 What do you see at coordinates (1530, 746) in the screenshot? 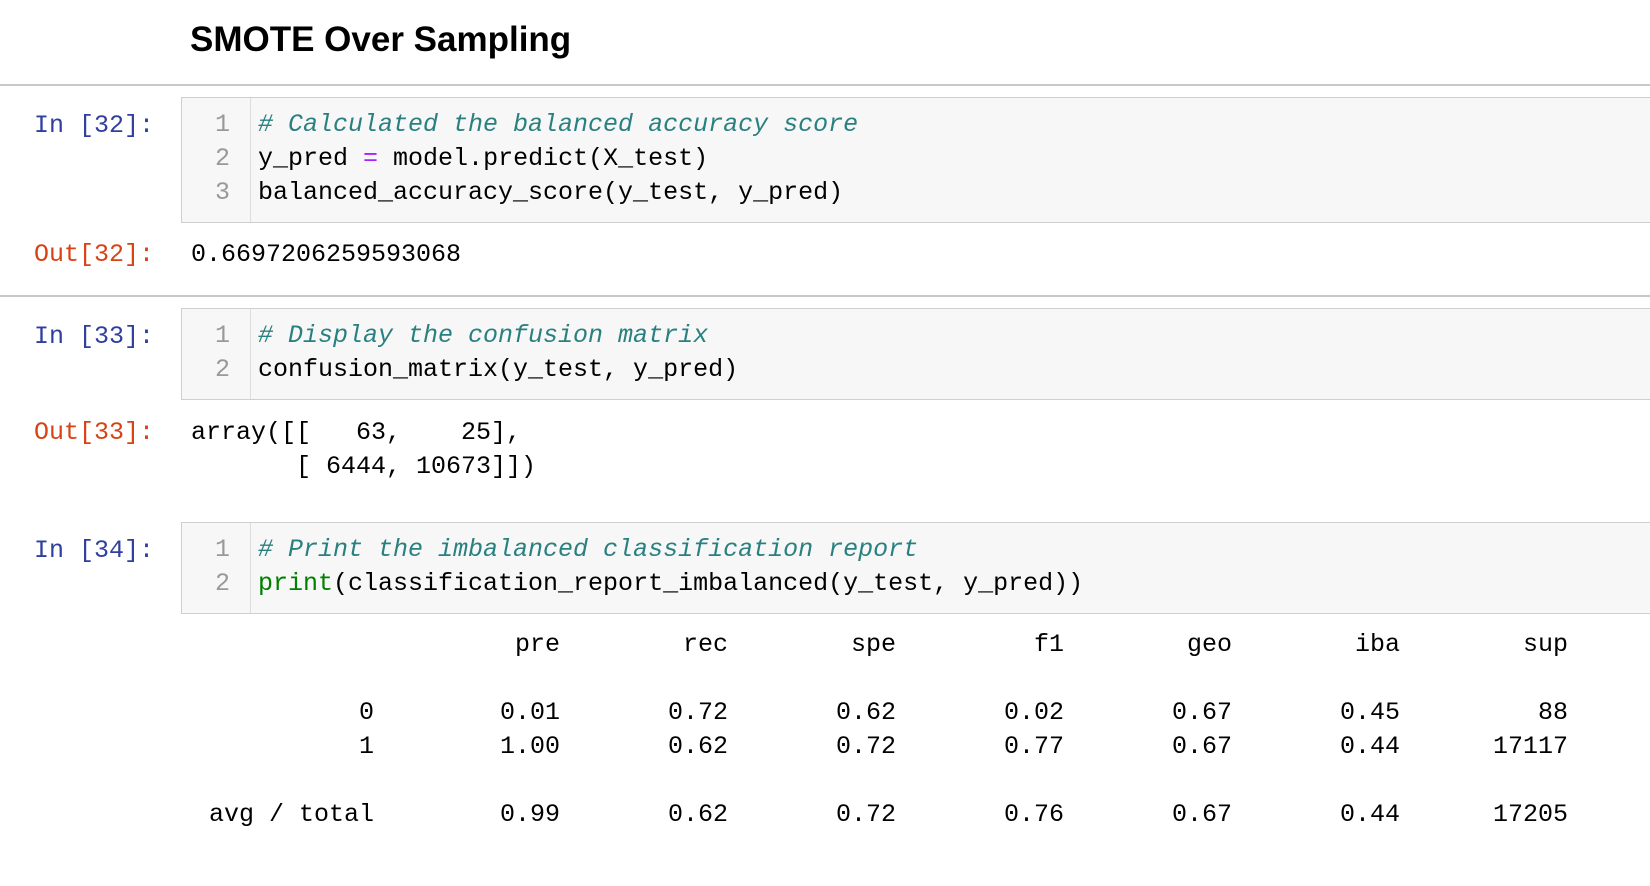
I see `report-value: 17117` at bounding box center [1530, 746].